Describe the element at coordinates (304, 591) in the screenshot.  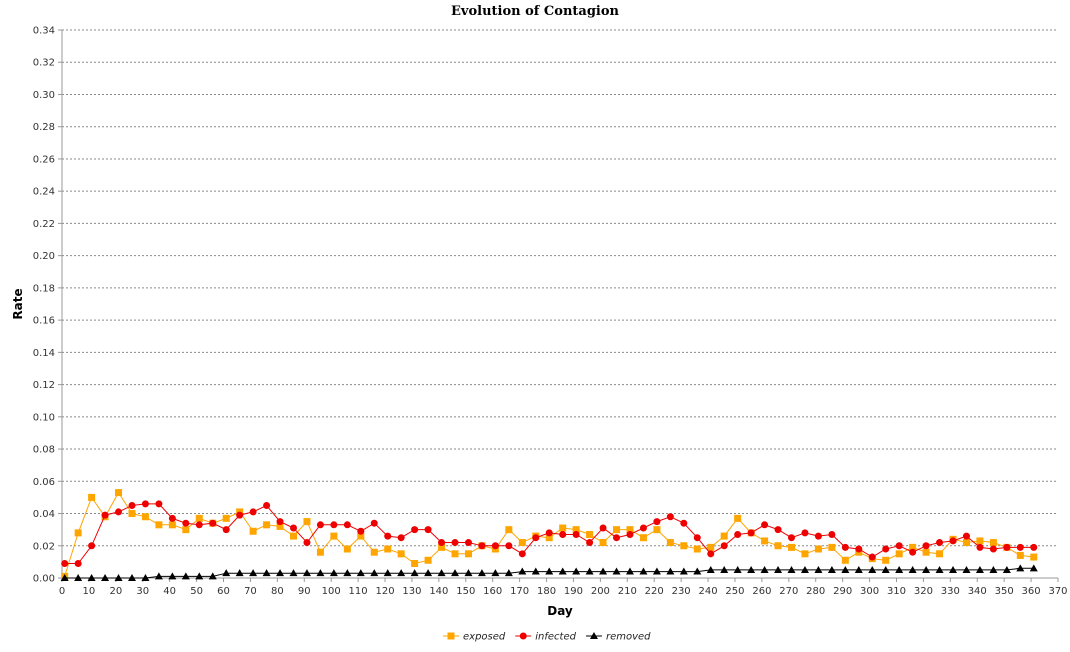
I see `x-tick-label: 90` at that location.